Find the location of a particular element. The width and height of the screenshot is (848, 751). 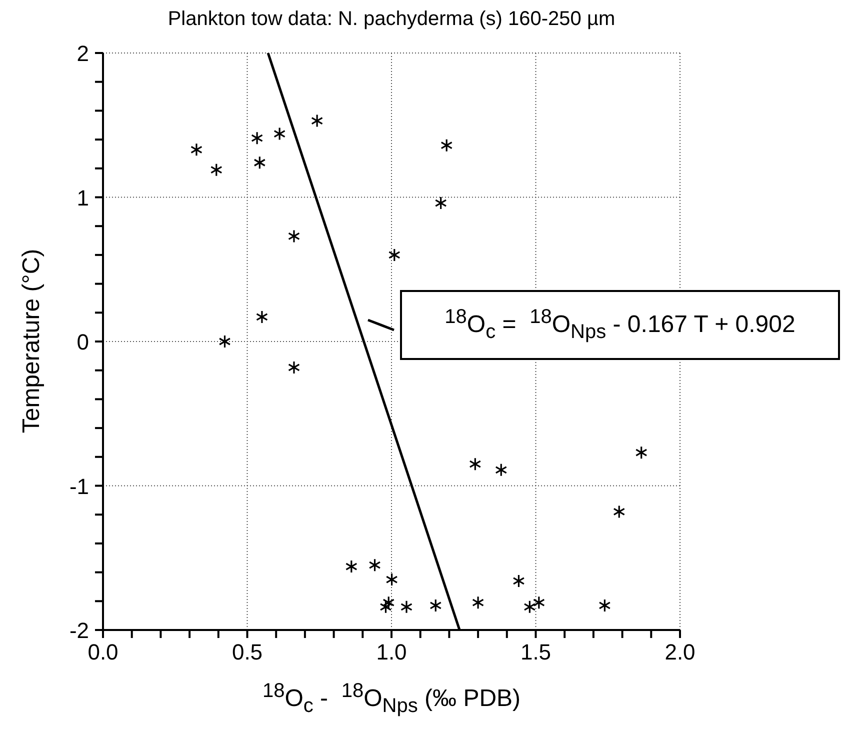

x-tick-label: 0.0 is located at coordinates (103, 652).